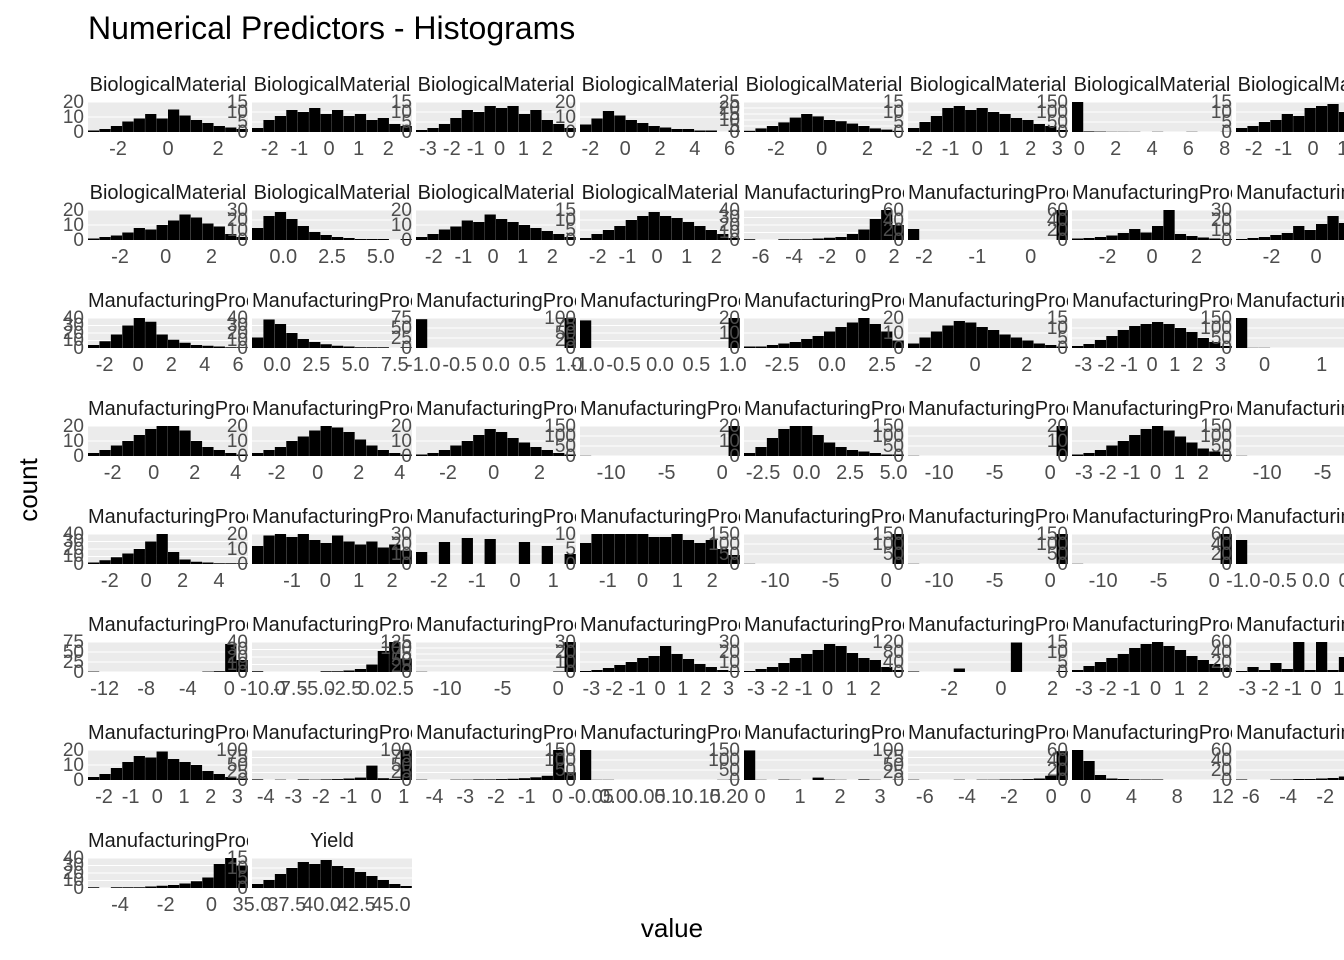 This screenshot has height=960, width=1344. I want to click on x-tick-label: 2, so click(211, 257).